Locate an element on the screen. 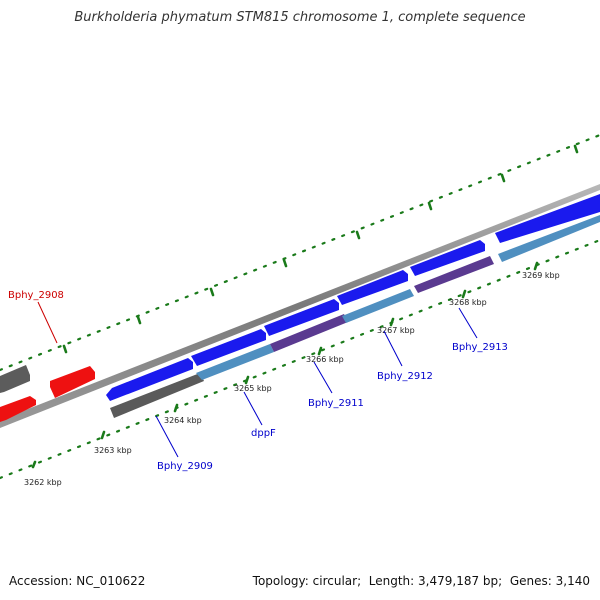  tick-label: 3265 kbp is located at coordinates (253, 388).